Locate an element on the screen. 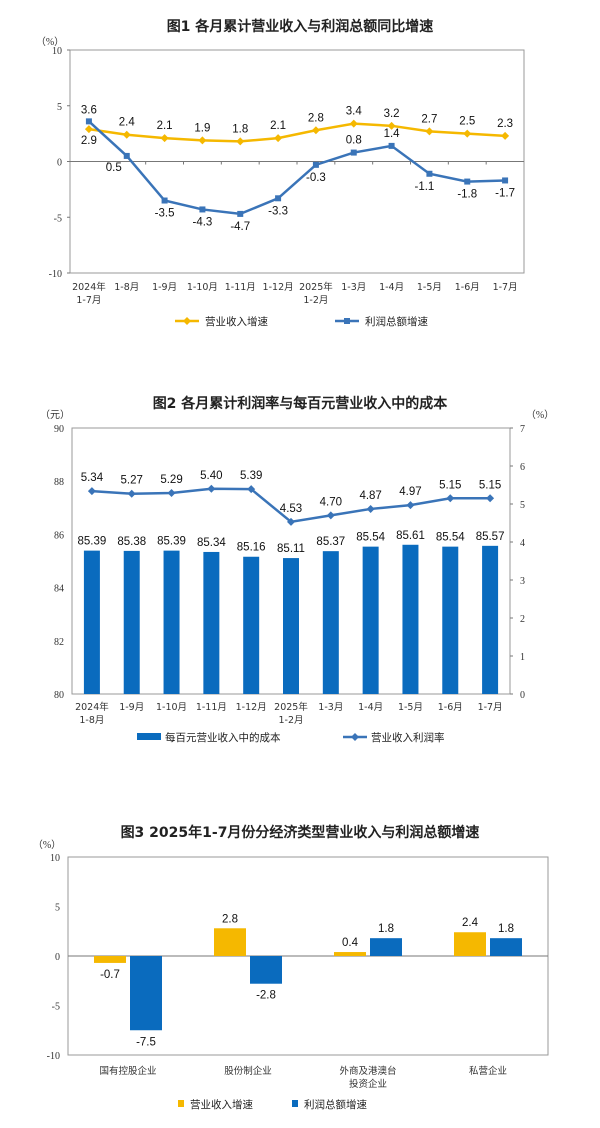 The height and width of the screenshot is (1128, 600). chart3-y-tick-label: 0 is located at coordinates (57, 957).